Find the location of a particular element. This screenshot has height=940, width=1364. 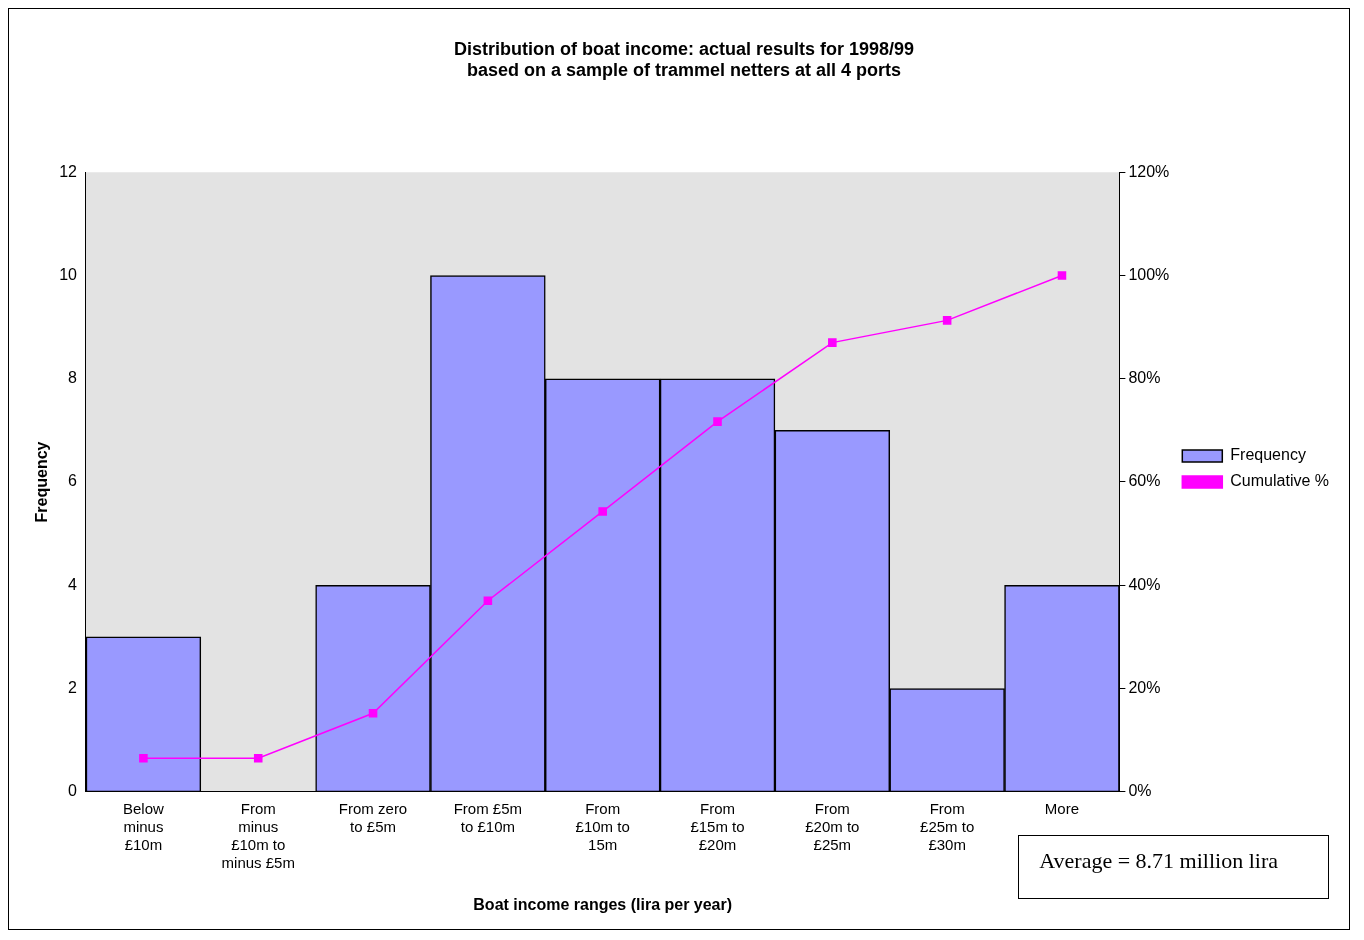

chart-title: Distribution of boat income: actual results for 1998/99 based on a sample of trammel netters at all 4 ports is located at coordinates (684, 59).